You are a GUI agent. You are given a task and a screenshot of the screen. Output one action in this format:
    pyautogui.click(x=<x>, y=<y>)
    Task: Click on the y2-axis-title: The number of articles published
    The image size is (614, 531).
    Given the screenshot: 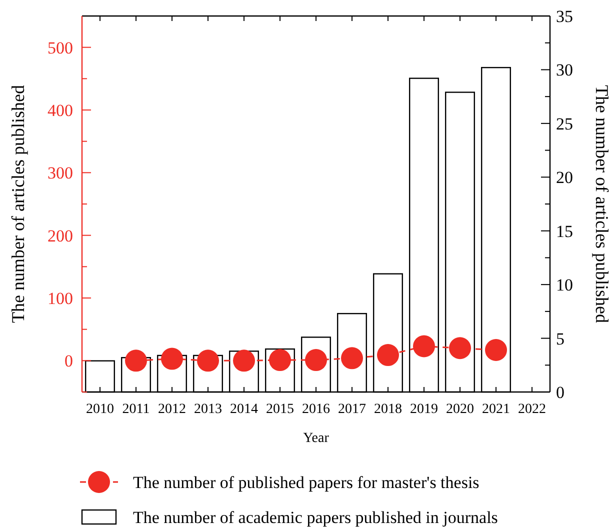 What is the action you would take?
    pyautogui.click(x=602, y=204)
    